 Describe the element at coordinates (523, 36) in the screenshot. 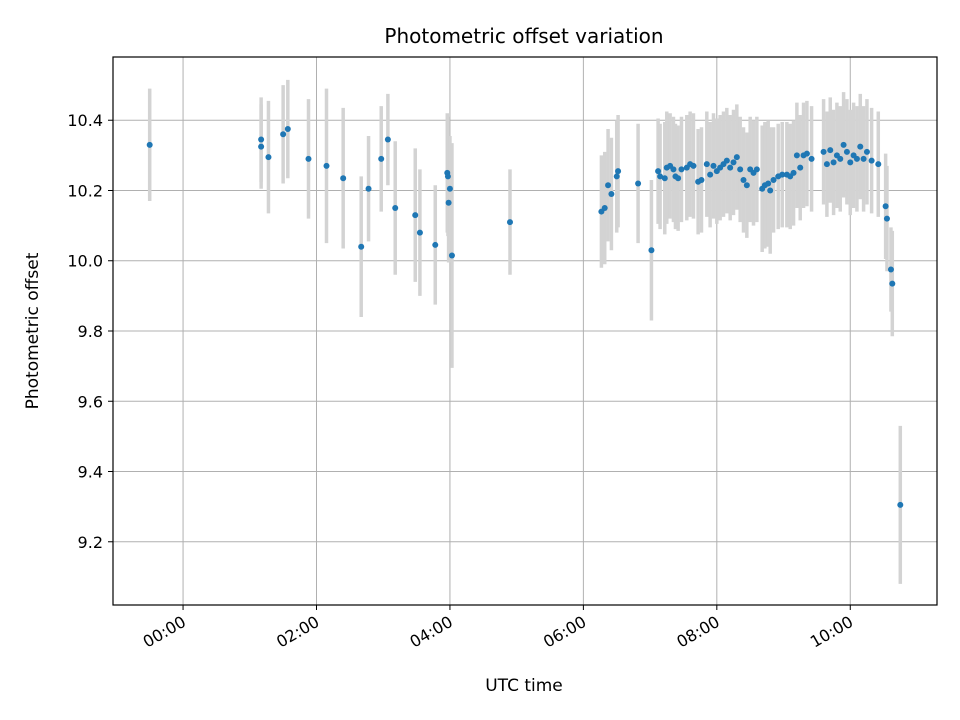

I see `chart-title: Photometric offset variation` at that location.